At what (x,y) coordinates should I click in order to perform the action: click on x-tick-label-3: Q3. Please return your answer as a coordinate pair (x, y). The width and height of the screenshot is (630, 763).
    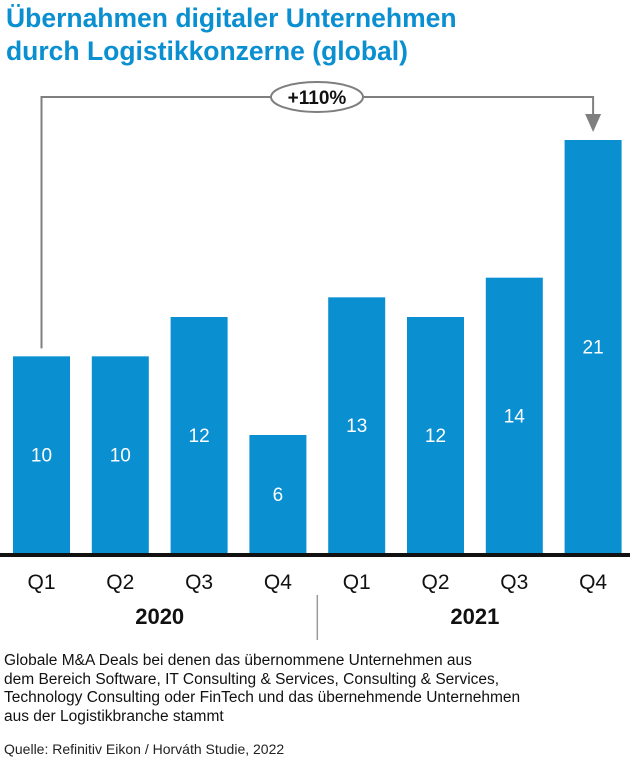
    Looking at the image, I should click on (199, 582).